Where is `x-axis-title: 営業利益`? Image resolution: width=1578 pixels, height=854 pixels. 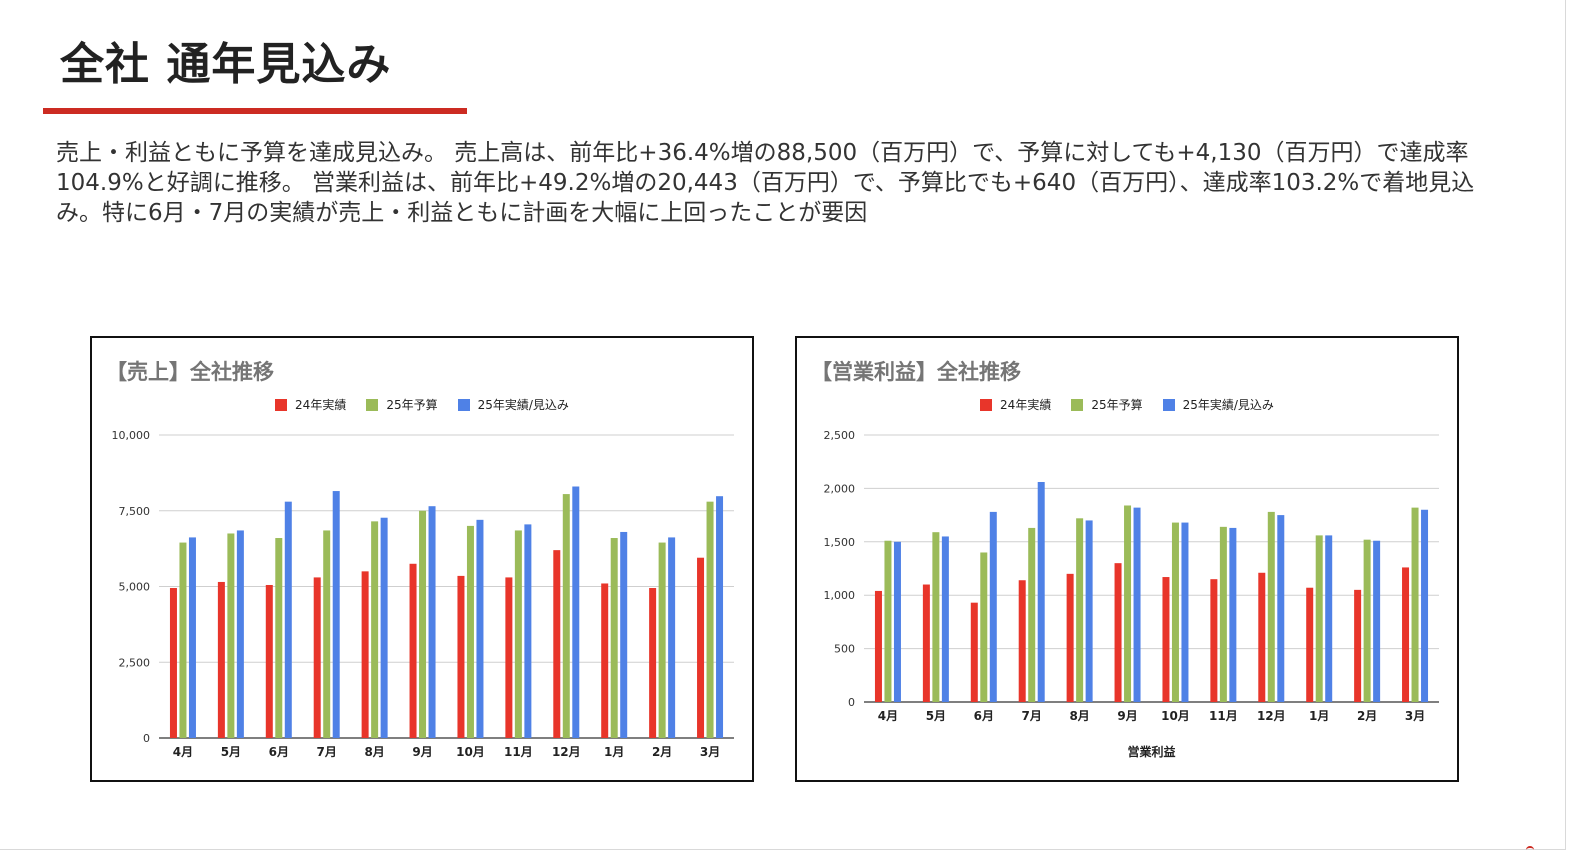
x-axis-title: 営業利益 is located at coordinates (1151, 751).